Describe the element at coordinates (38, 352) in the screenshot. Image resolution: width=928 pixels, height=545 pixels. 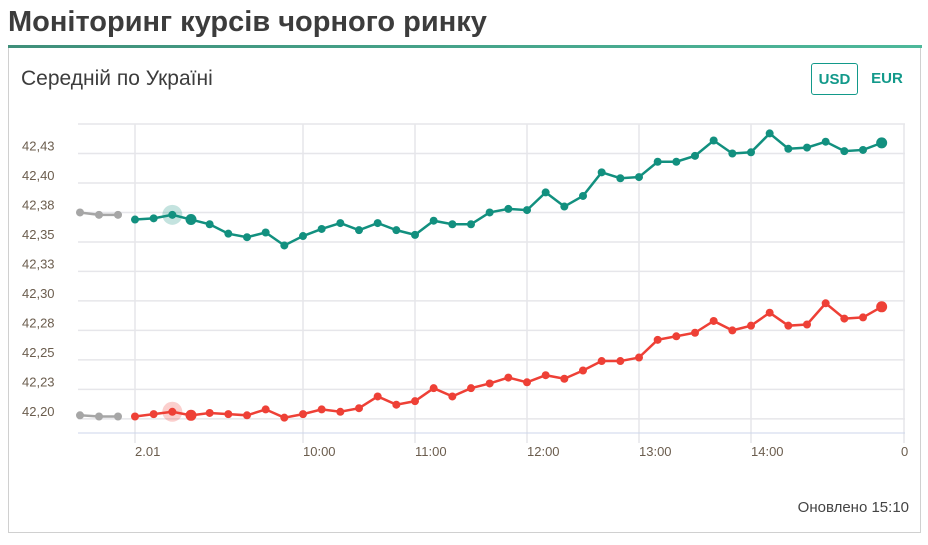
I see `y-tick-label: 42,25` at that location.